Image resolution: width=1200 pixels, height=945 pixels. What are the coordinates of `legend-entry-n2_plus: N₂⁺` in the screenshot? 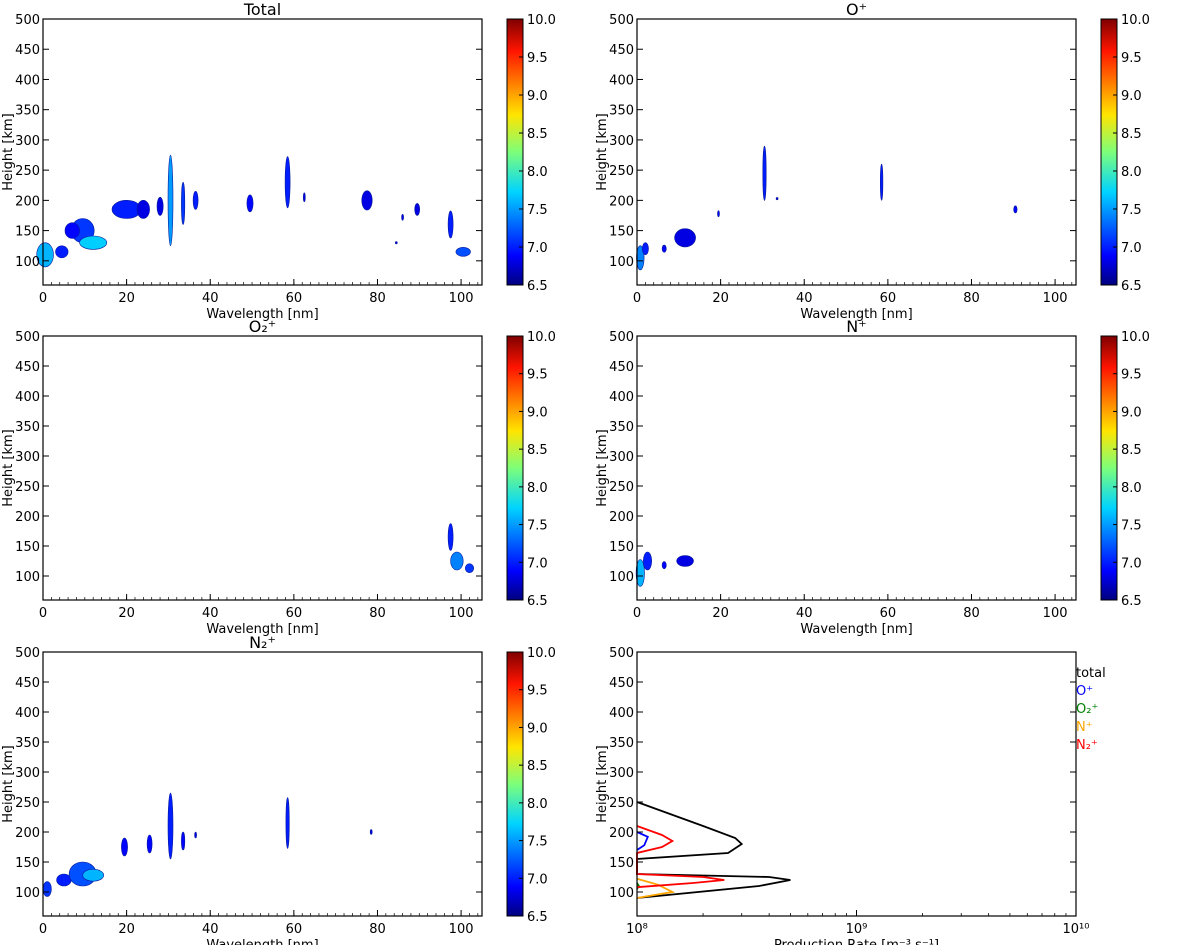 It's located at (1087, 745).